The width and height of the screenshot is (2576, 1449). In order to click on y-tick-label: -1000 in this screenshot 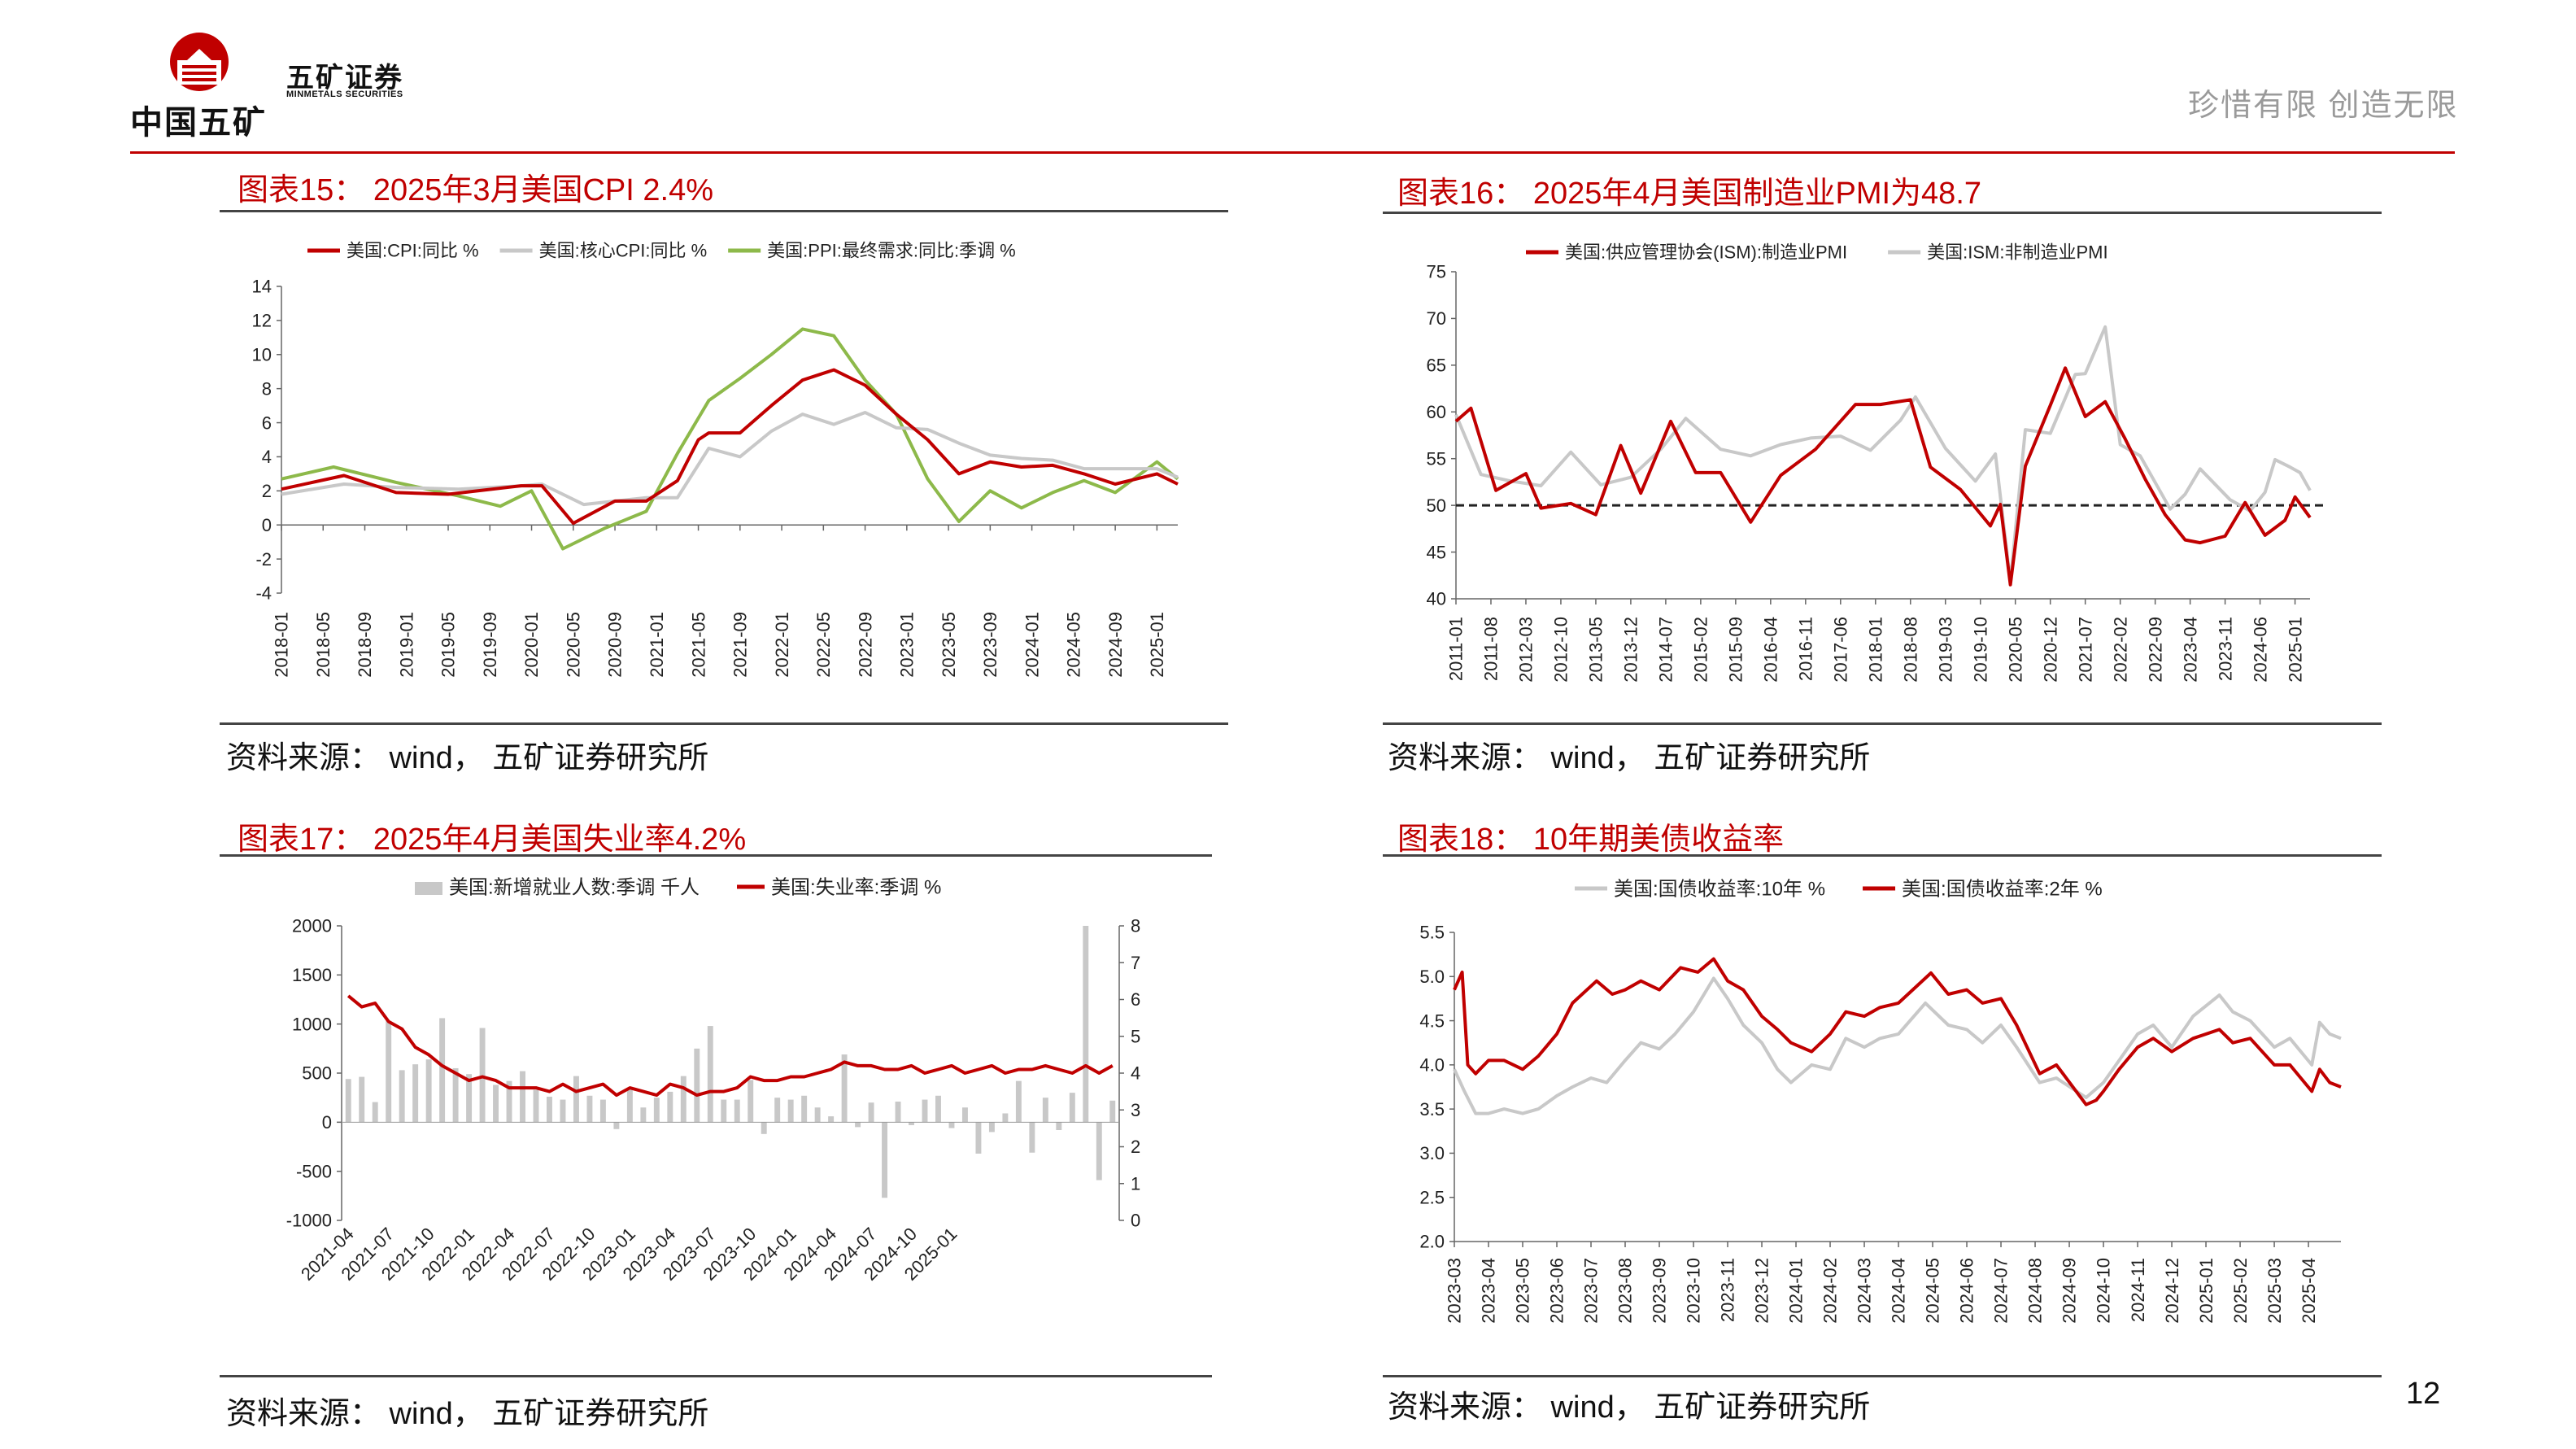, I will do `click(309, 1221)`.